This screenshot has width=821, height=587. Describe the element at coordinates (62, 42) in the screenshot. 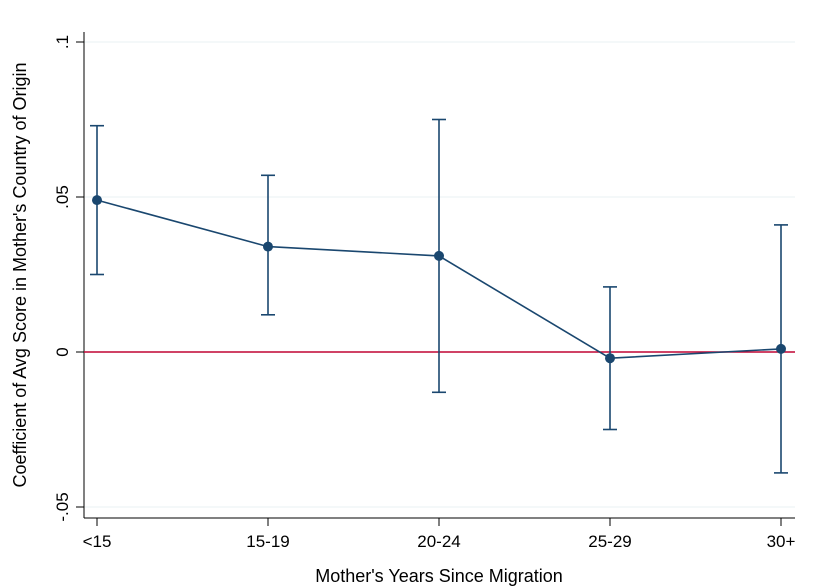

I see `y-tick-label: .1` at that location.